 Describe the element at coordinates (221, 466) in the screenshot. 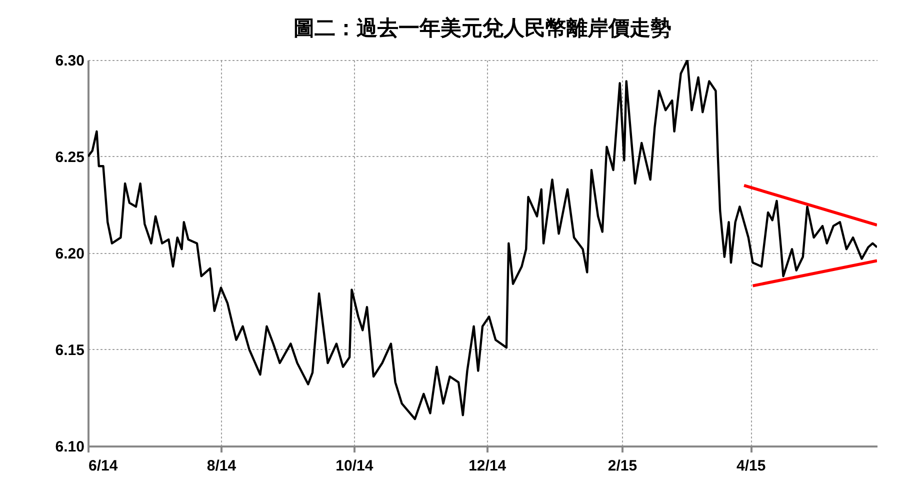

I see `x-tick-label: 8/14` at that location.